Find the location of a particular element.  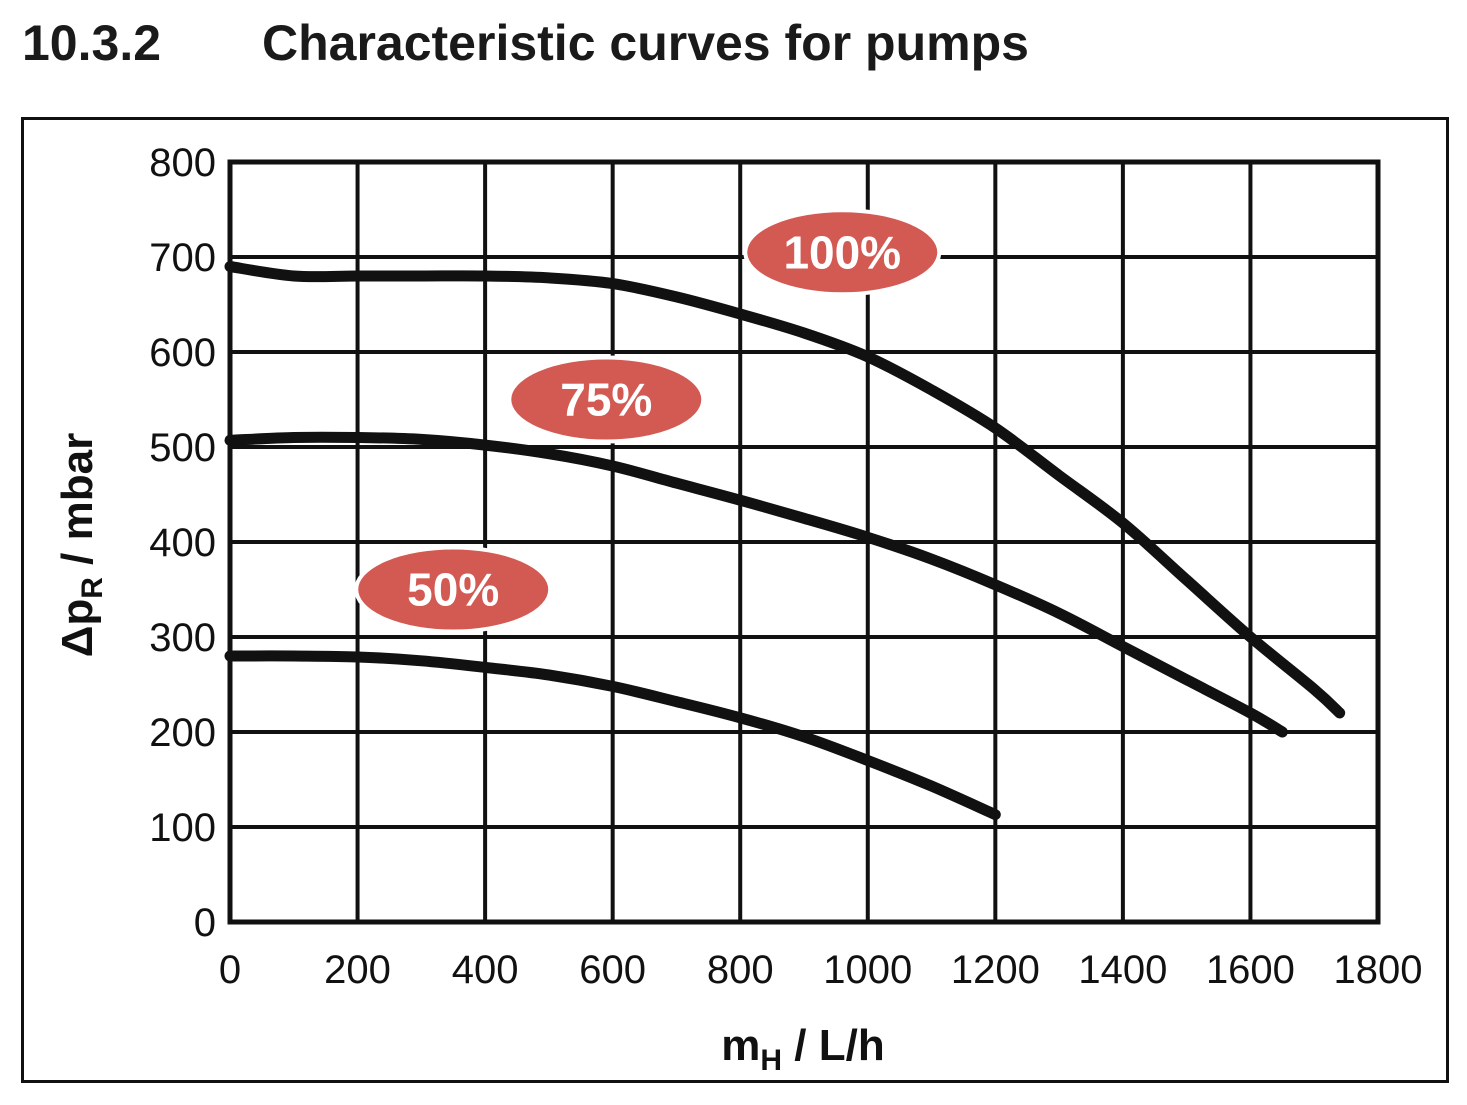

y-tick-label-400: 400 is located at coordinates (182, 543).